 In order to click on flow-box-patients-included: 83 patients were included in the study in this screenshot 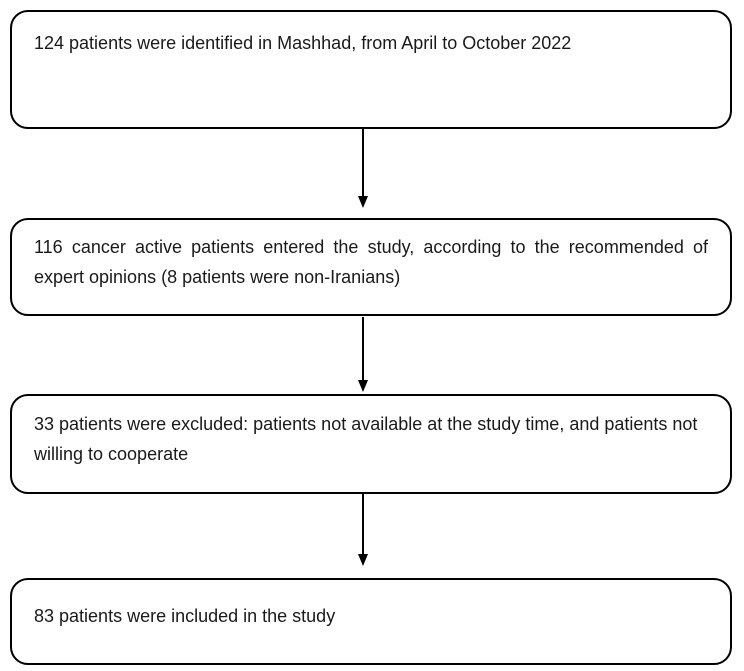, I will do `click(371, 621)`.